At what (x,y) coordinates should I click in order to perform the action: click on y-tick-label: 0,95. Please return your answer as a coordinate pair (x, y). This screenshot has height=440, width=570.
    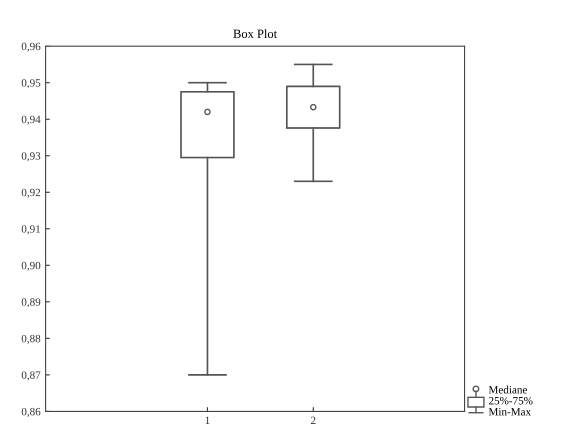
    Looking at the image, I should click on (31, 83).